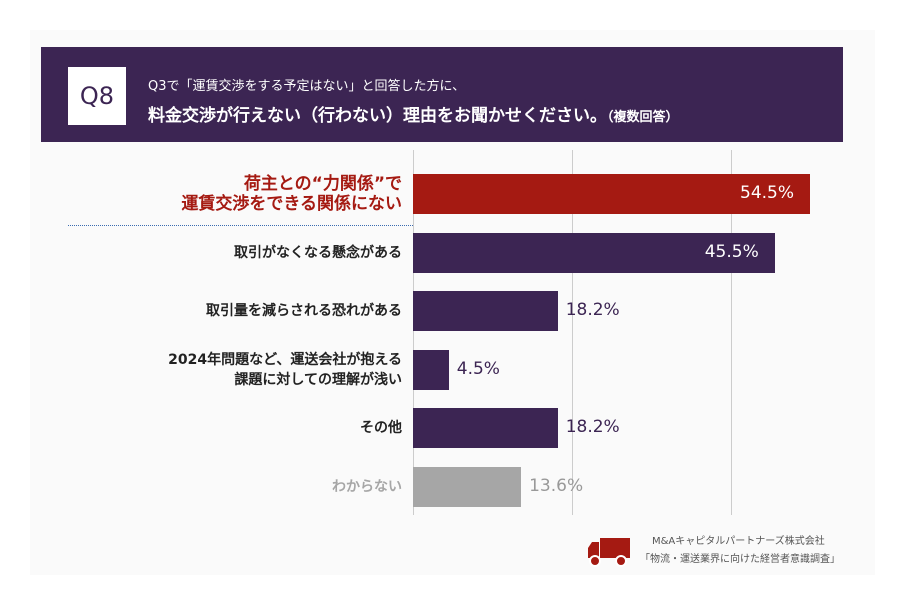 The height and width of the screenshot is (600, 900). What do you see at coordinates (556, 485) in the screenshot?
I see `value-label: 13.6%` at bounding box center [556, 485].